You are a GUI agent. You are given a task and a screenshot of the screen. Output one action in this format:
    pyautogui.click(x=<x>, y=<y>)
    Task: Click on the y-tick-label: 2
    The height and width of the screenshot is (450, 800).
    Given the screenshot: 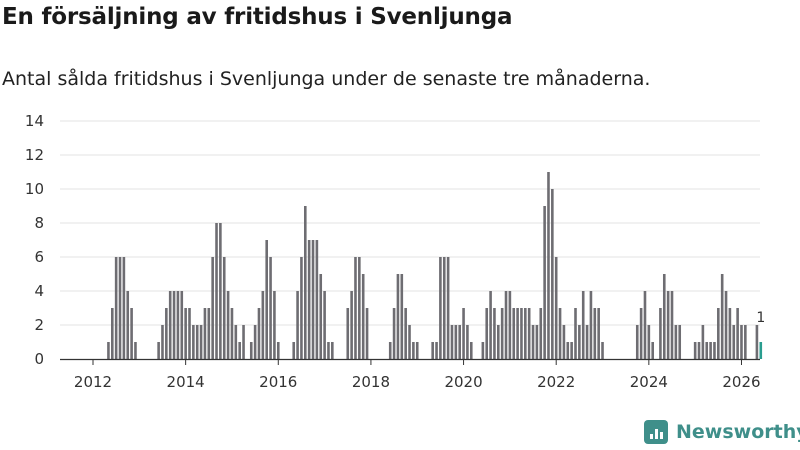 What is the action you would take?
    pyautogui.click(x=39, y=325)
    